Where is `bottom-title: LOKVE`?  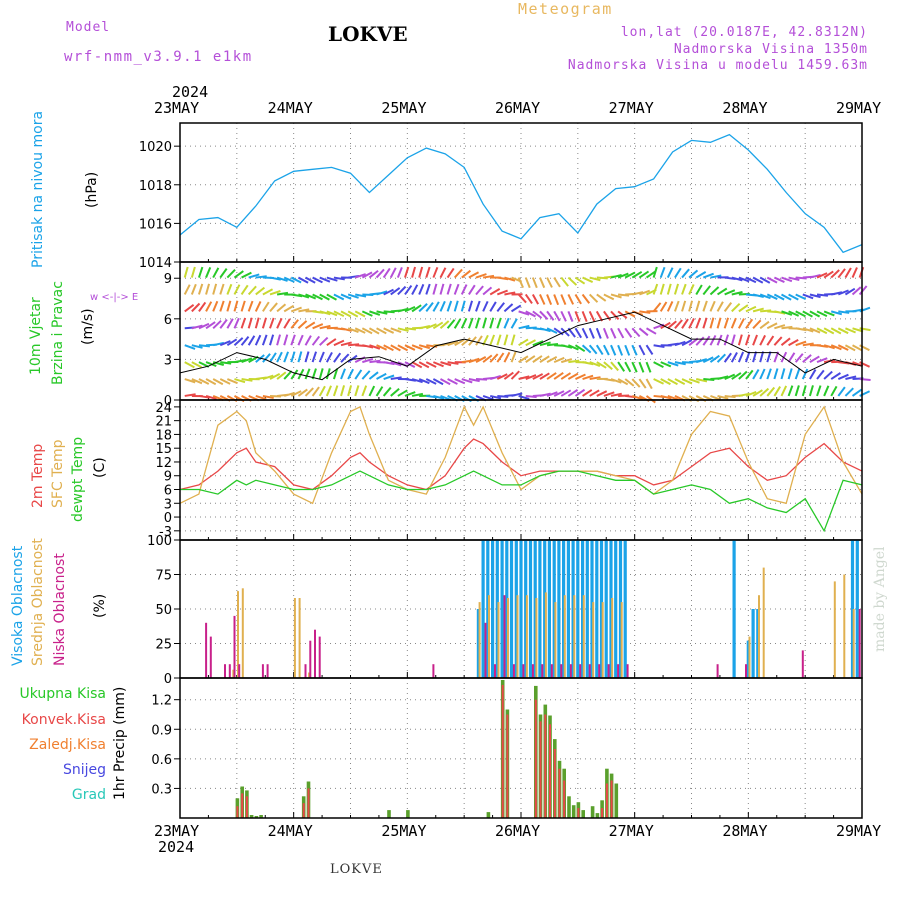
bottom-title: LOKVE is located at coordinates (356, 869).